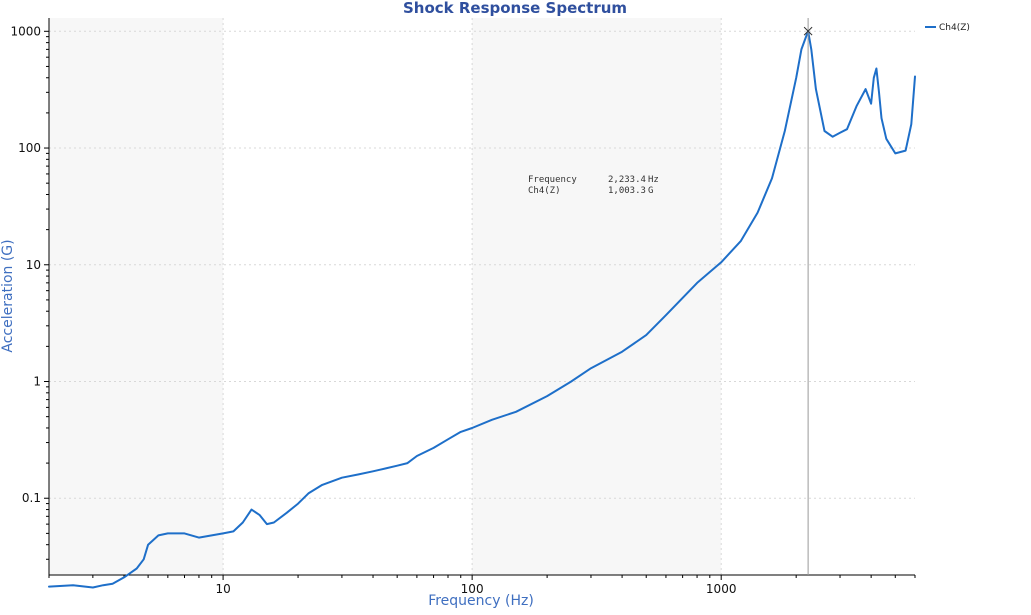 The width and height of the screenshot is (1031, 615). What do you see at coordinates (472, 589) in the screenshot?
I see `x-tick-label: 100` at bounding box center [472, 589].